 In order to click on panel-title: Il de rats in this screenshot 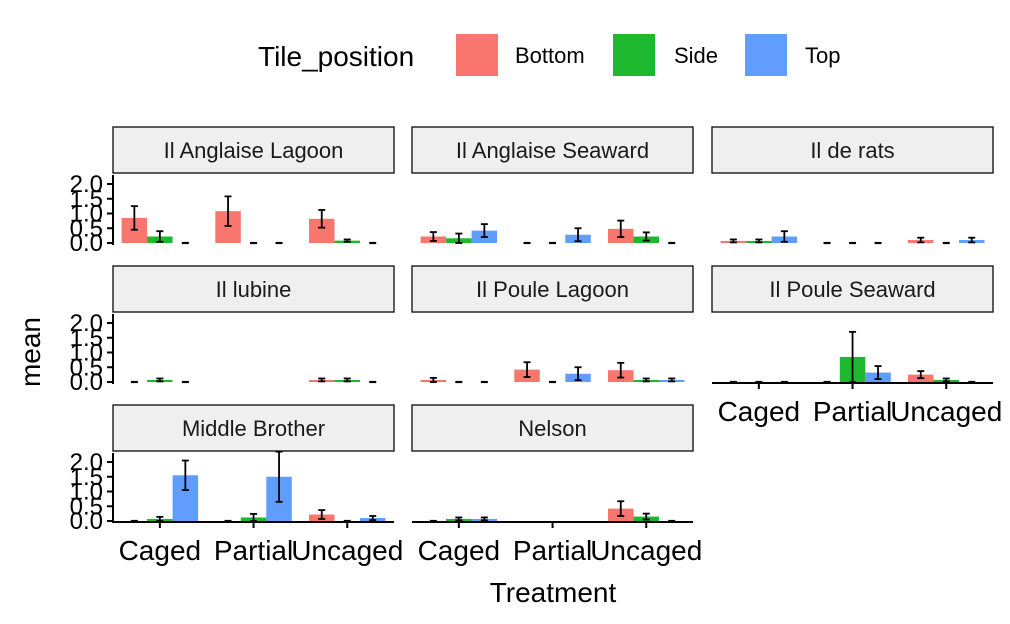, I will do `click(852, 150)`.